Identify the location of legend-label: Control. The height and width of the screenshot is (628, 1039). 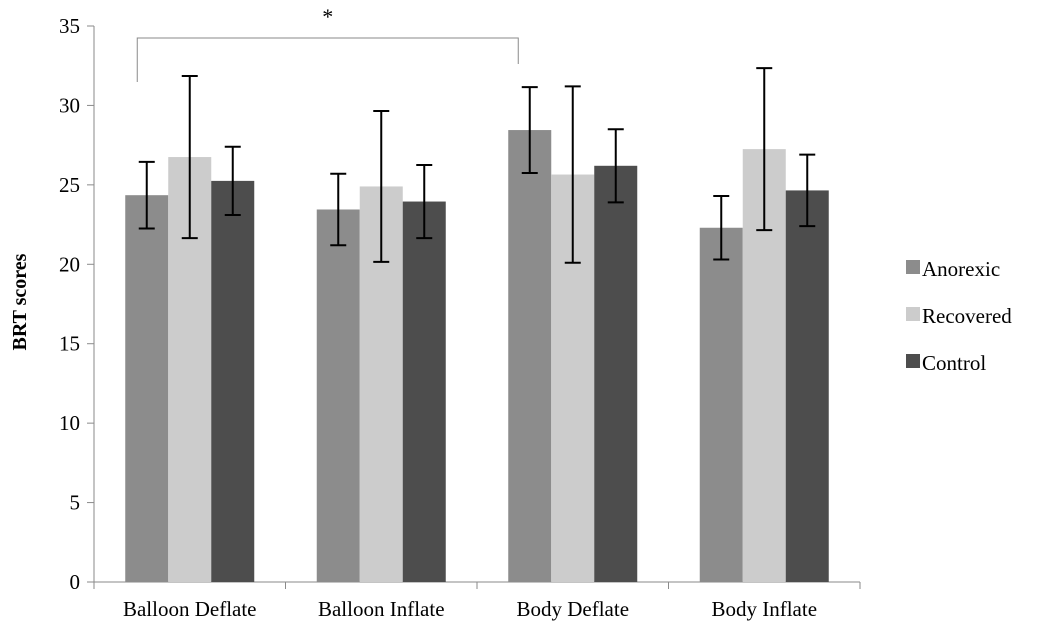
(954, 363).